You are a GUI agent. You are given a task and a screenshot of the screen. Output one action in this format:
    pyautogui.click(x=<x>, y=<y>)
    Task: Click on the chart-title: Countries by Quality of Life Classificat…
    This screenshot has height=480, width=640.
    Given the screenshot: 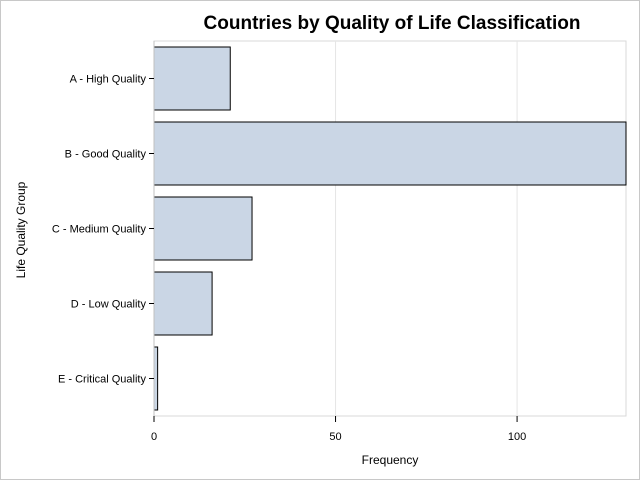 What is the action you would take?
    pyautogui.click(x=392, y=23)
    